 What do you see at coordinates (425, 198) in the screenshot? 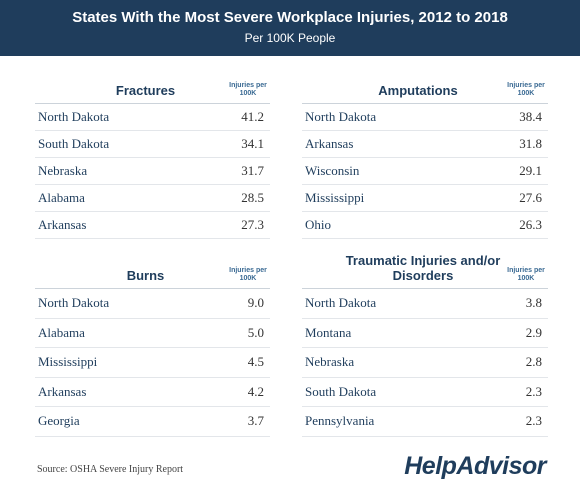
I see `table-row: Mississippi 27.6` at bounding box center [425, 198].